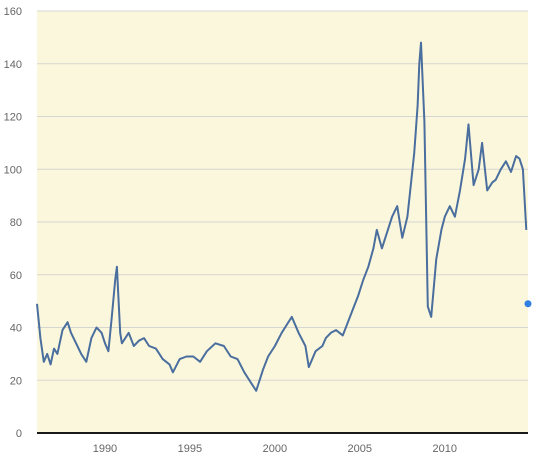  What do you see at coordinates (13, 12) in the screenshot?
I see `y-tick-label: 160` at bounding box center [13, 12].